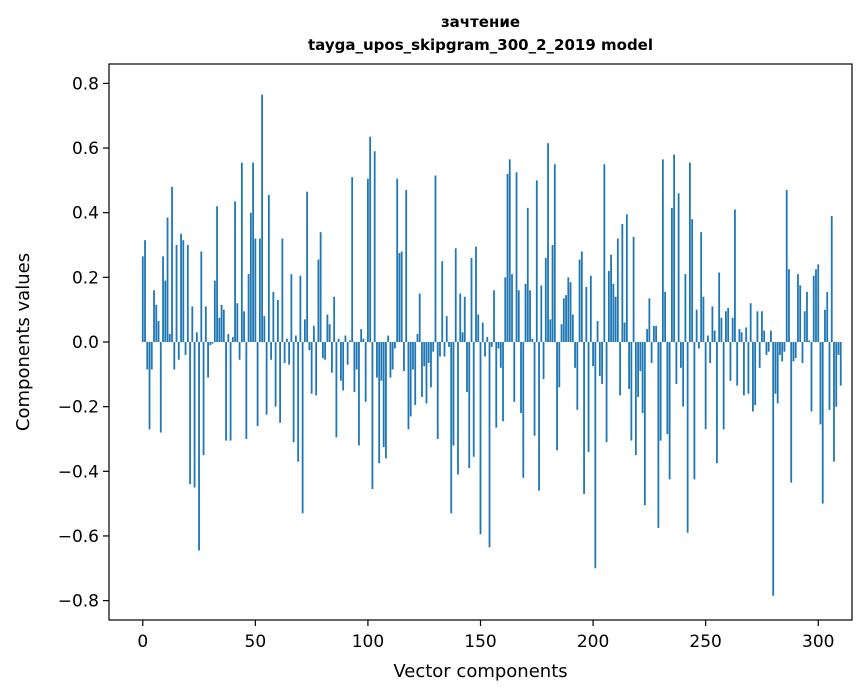 Image resolution: width=867 pixels, height=696 pixels. I want to click on x-tick-label: 150, so click(480, 642).